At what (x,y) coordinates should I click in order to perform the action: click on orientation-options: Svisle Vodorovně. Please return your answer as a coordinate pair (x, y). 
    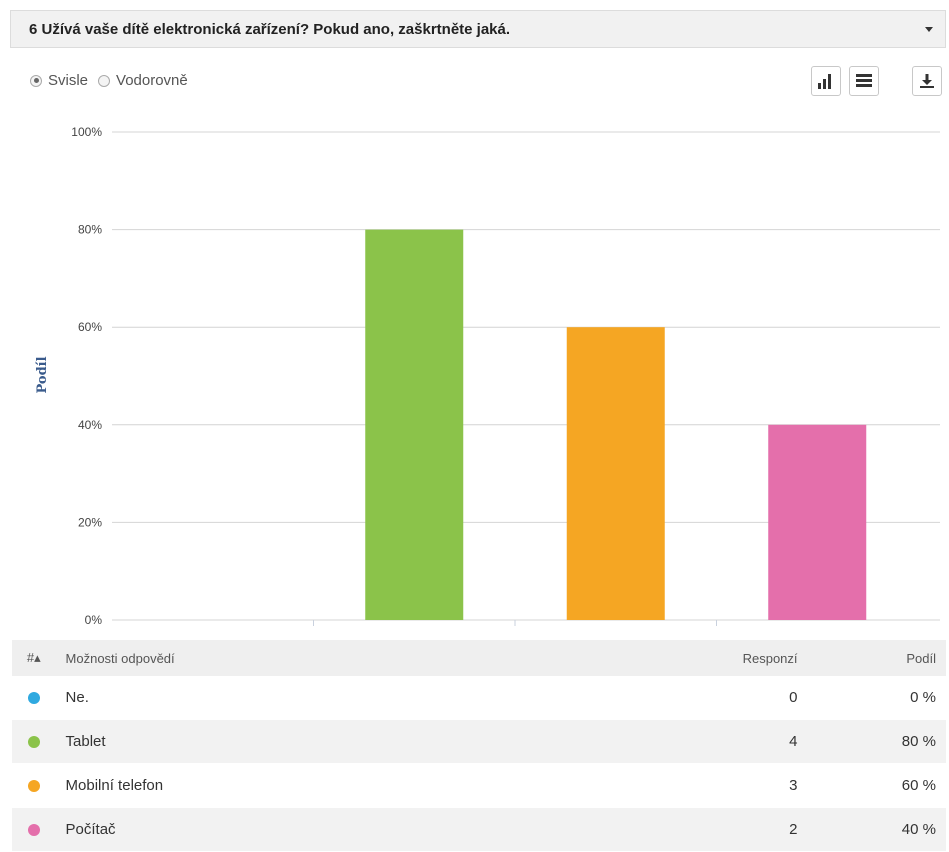
    Looking at the image, I should click on (114, 80).